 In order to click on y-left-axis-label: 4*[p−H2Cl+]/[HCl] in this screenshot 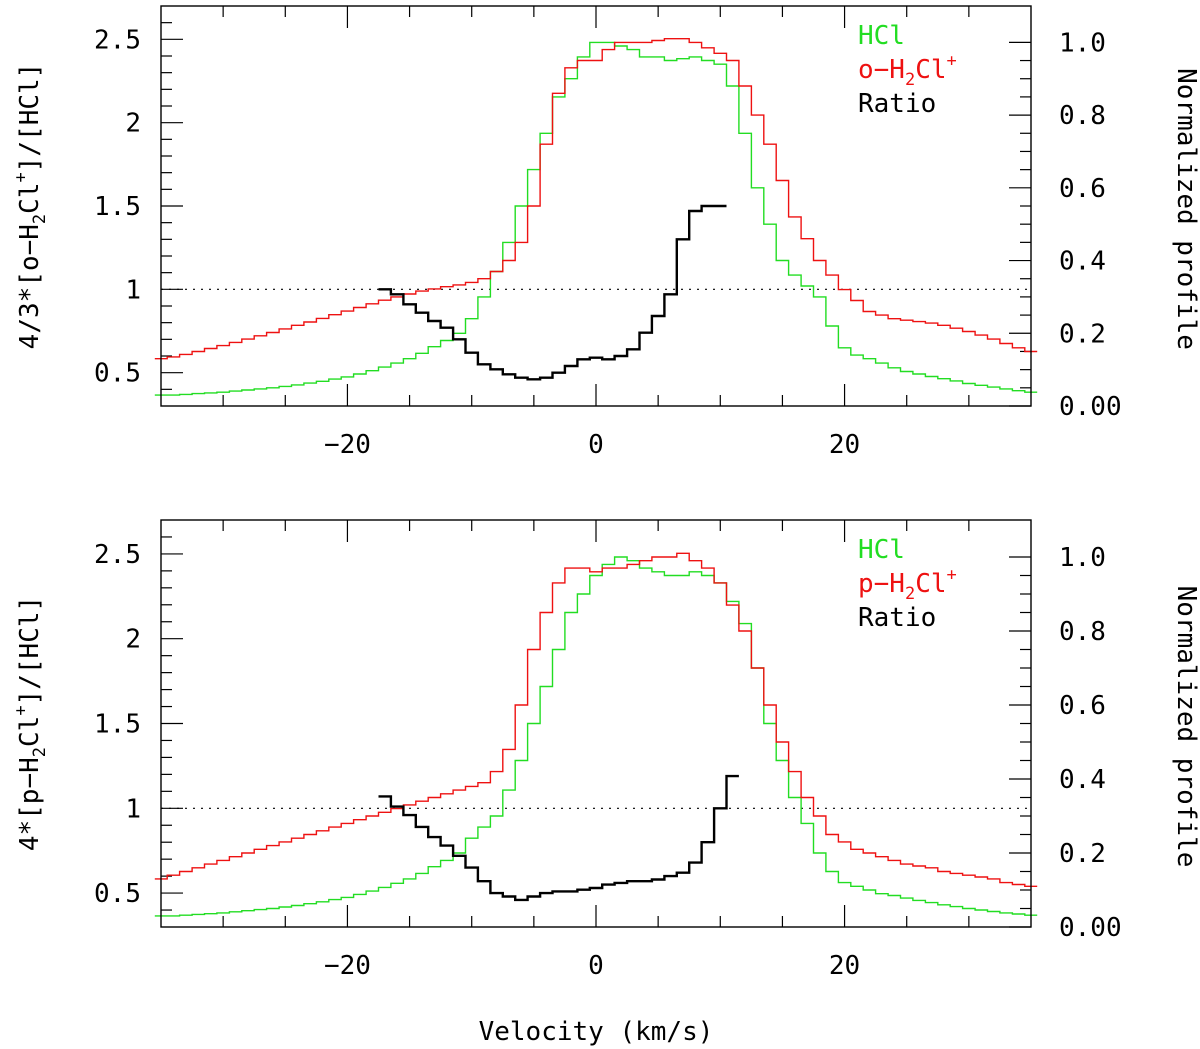, I will do `click(30, 723)`.